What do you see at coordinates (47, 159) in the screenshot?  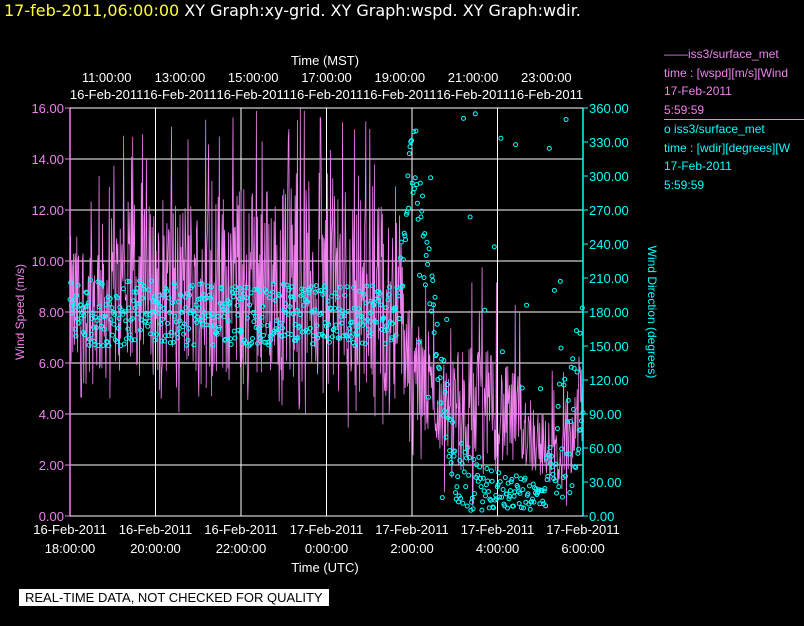 I see `left-tick-label: 14.00` at bounding box center [47, 159].